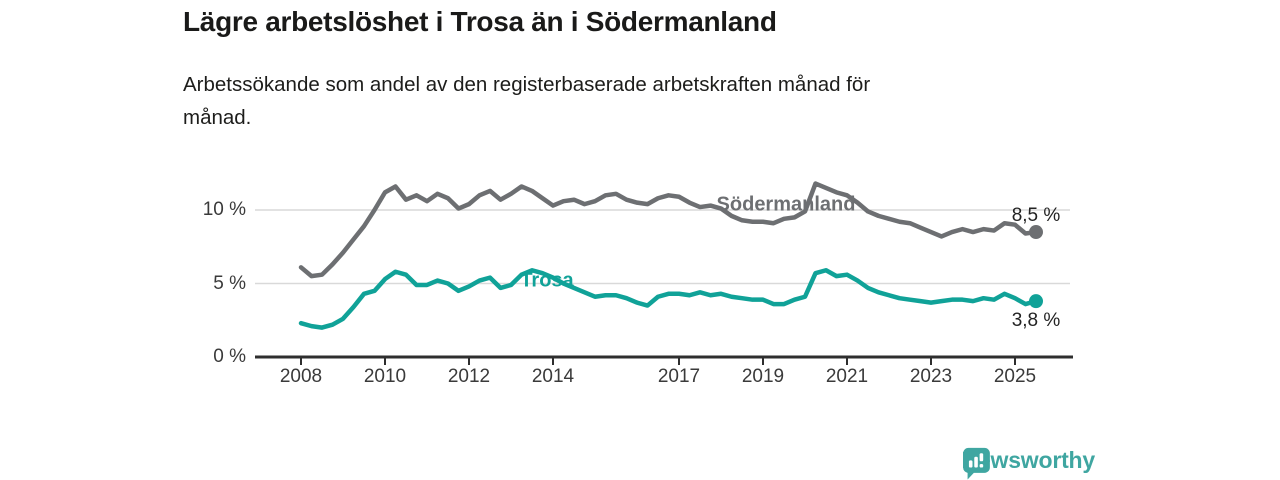  Describe the element at coordinates (668, 230) in the screenshot. I see `series-line-södermanland` at that location.